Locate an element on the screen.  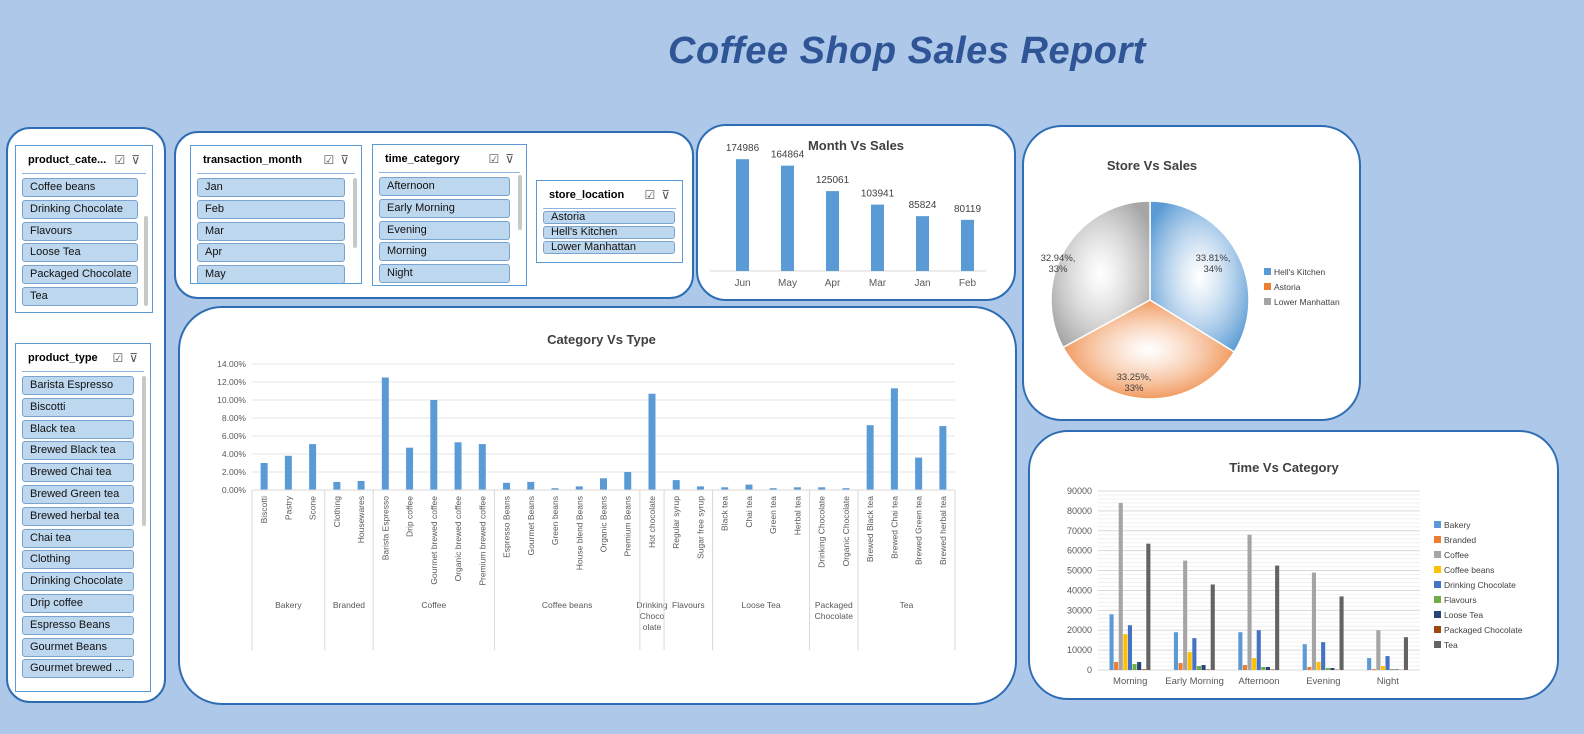
tick-label: Feb is located at coordinates (968, 283).